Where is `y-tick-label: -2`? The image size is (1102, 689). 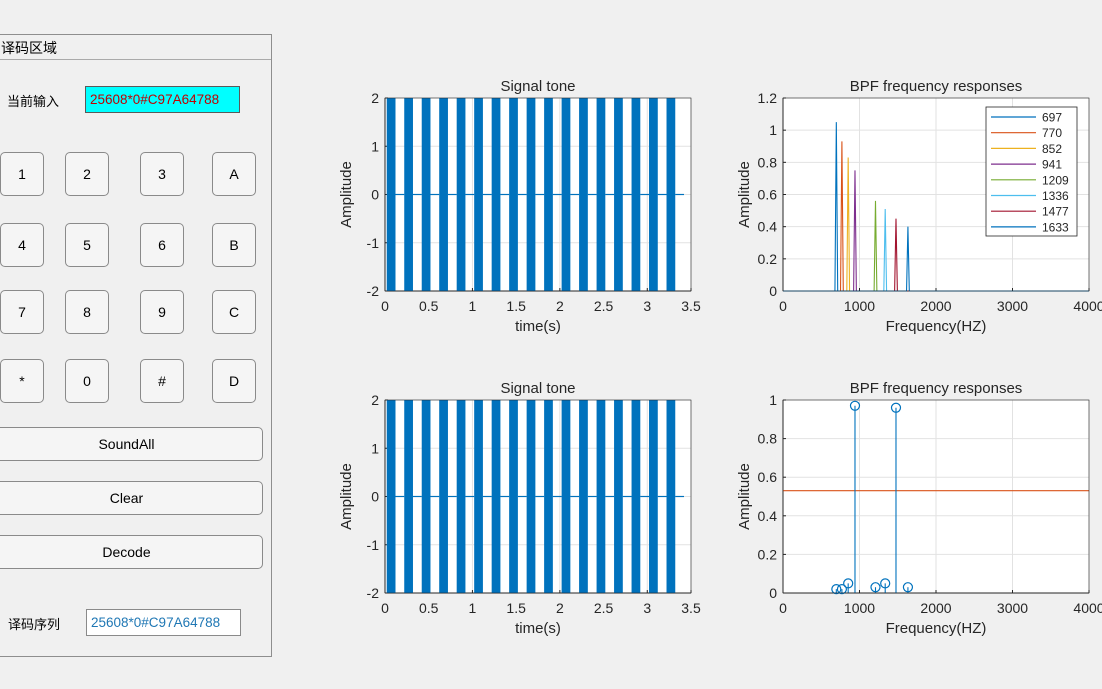
y-tick-label: -2 is located at coordinates (373, 593).